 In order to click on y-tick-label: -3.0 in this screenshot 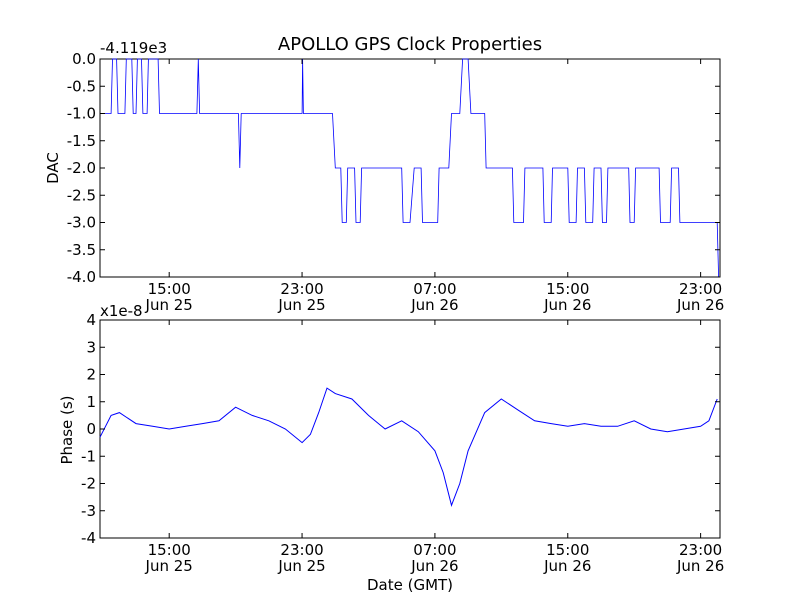, I will do `click(81, 223)`.